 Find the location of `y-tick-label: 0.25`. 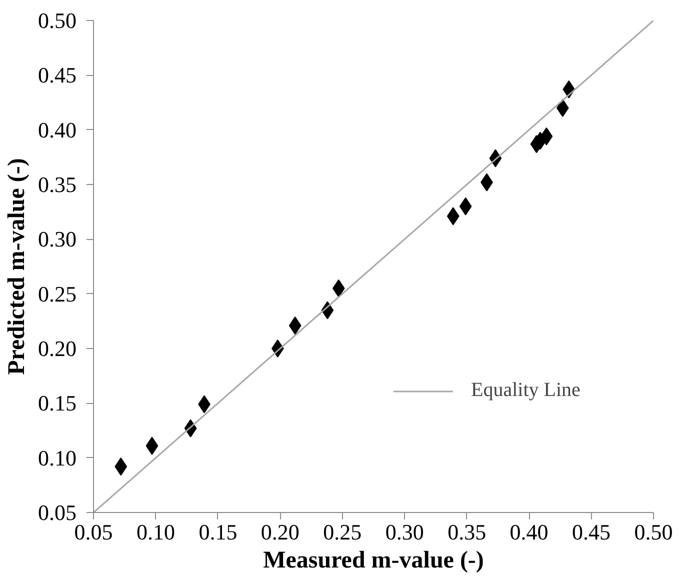

y-tick-label: 0.25 is located at coordinates (57, 293).